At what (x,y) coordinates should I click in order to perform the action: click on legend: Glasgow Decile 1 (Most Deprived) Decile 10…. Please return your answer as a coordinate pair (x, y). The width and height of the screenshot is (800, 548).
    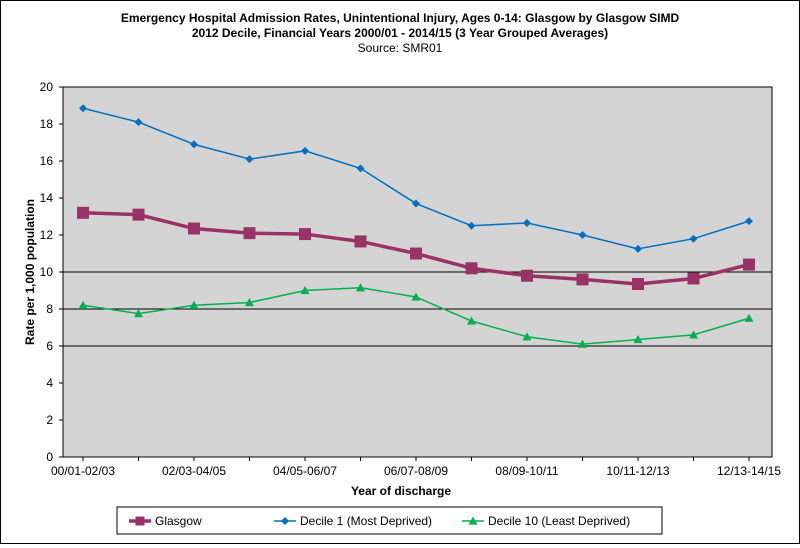
    Looking at the image, I should click on (389, 520).